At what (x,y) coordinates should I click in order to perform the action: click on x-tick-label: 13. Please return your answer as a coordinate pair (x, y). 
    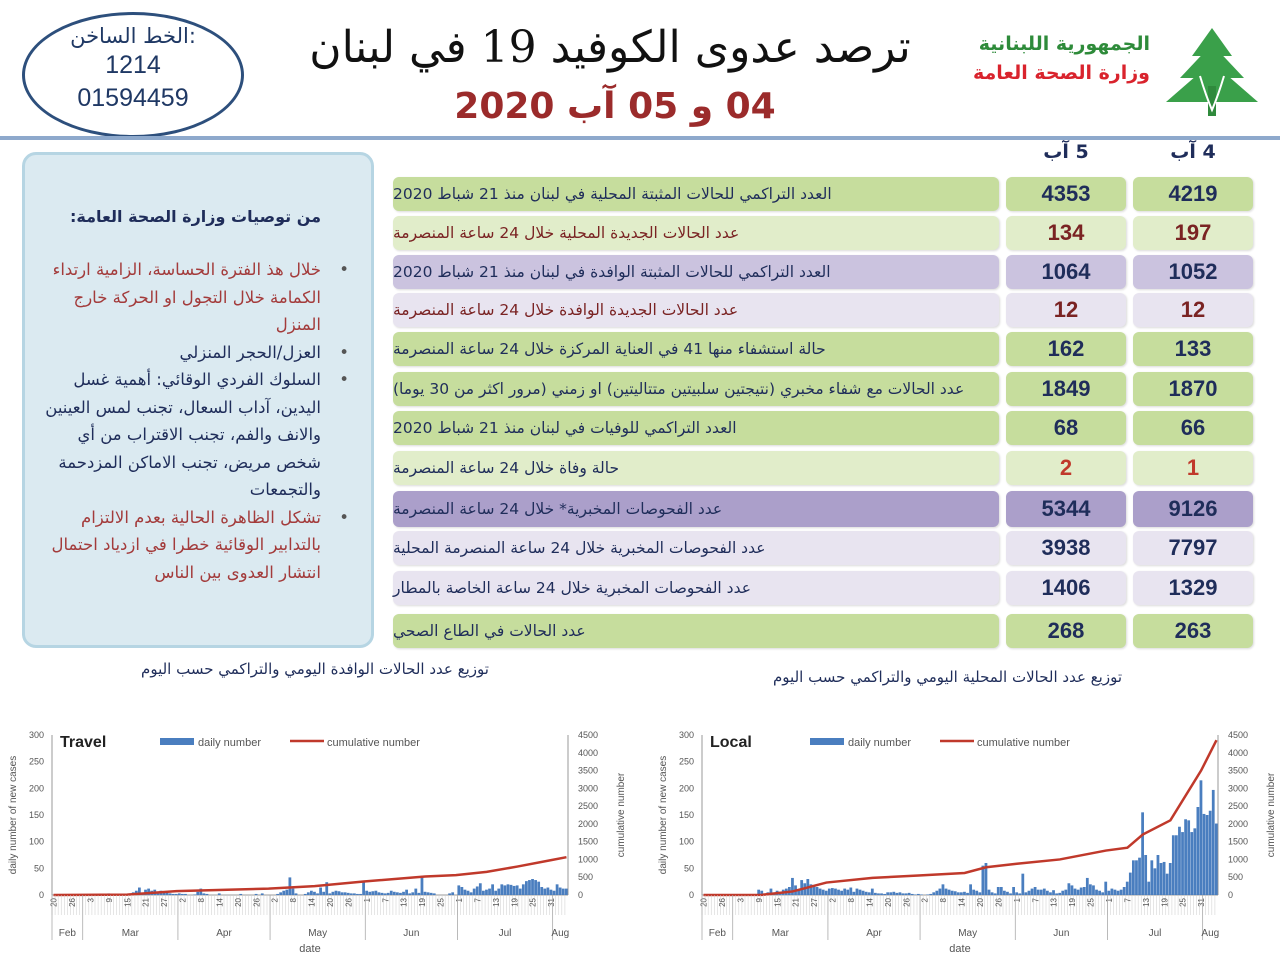
    Looking at the image, I should click on (404, 901).